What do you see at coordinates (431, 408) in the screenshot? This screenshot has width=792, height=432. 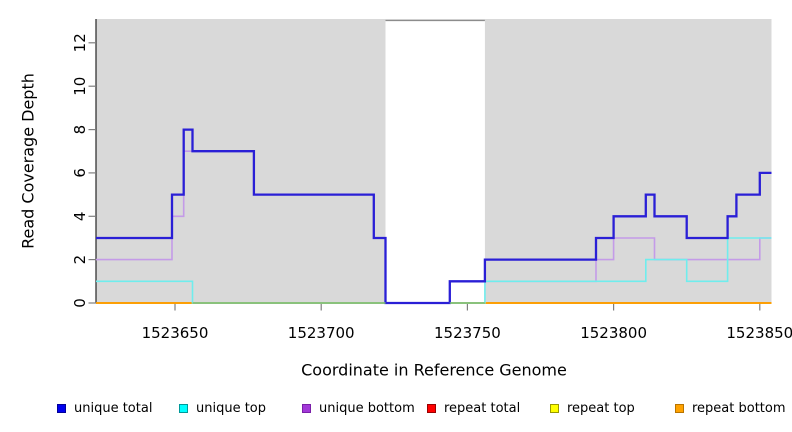 I see `legend-swatch-repeat-total` at bounding box center [431, 408].